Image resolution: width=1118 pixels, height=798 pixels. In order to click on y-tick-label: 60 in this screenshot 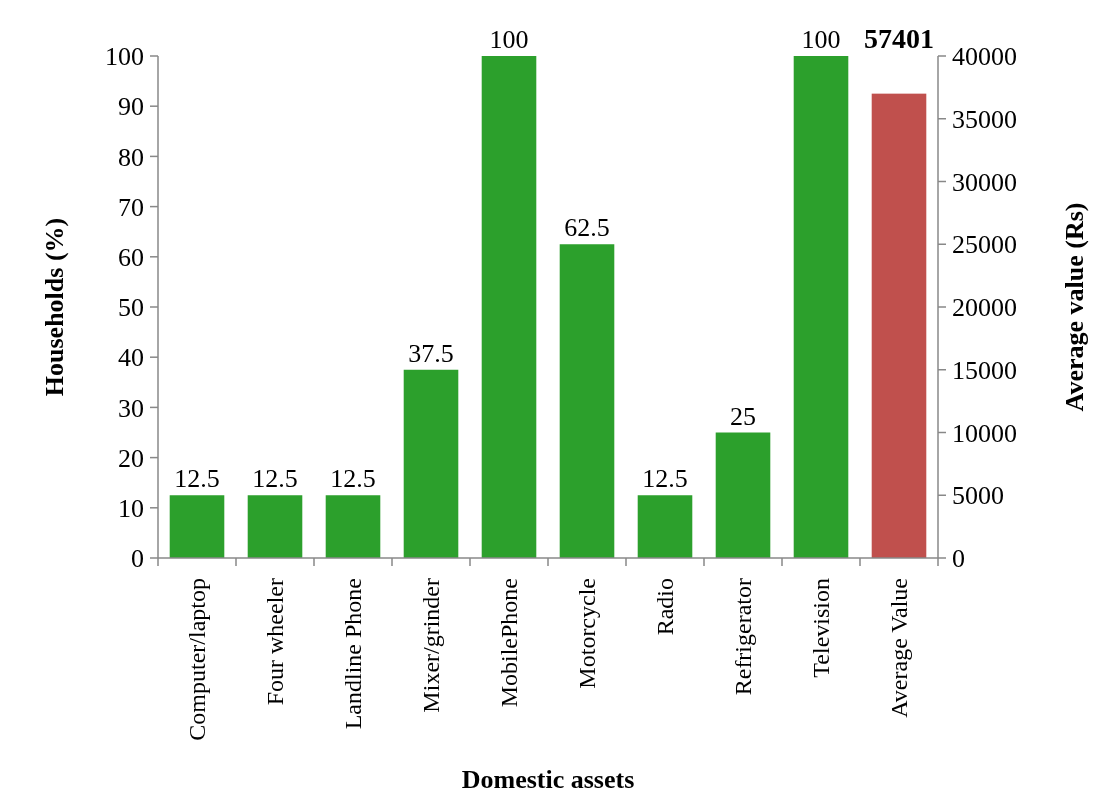, I will do `click(131, 257)`.